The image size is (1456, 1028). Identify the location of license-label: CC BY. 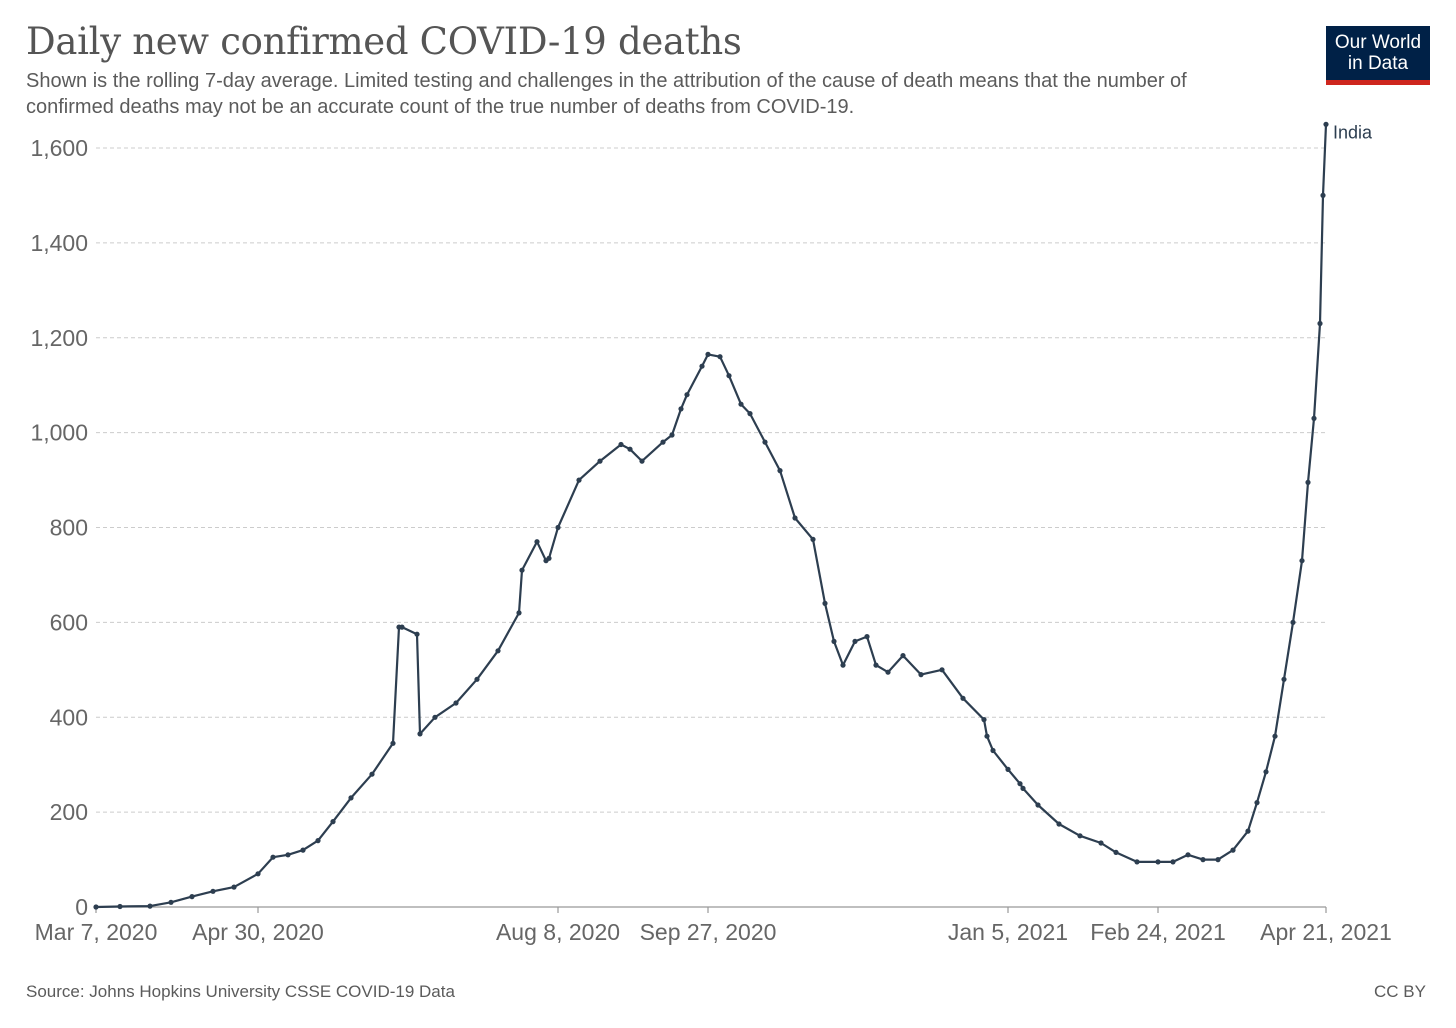
(1400, 991).